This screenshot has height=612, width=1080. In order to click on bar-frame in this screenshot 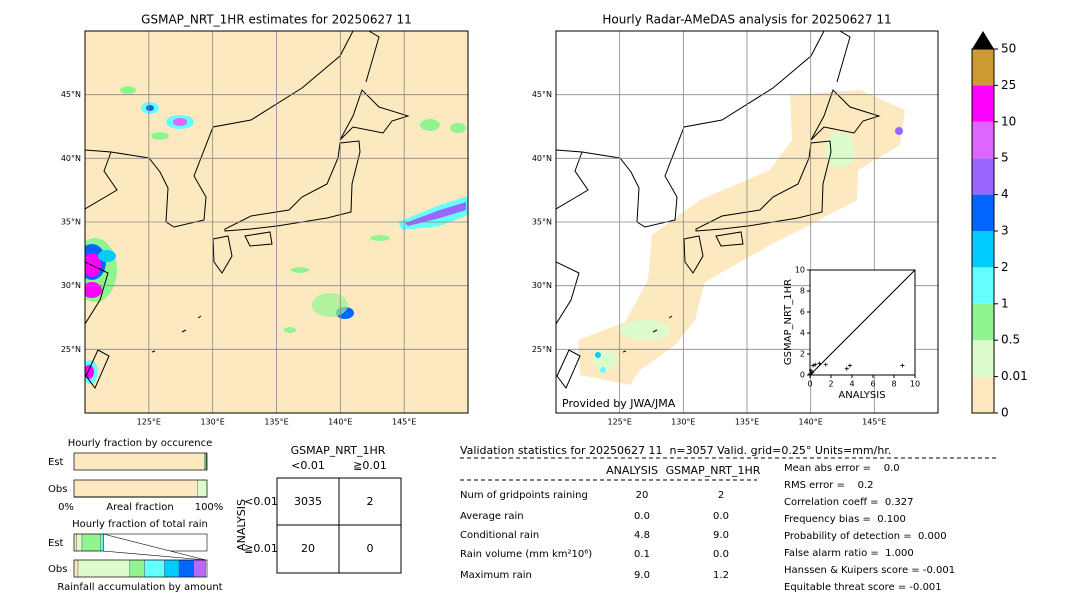, I will do `click(140, 568)`.